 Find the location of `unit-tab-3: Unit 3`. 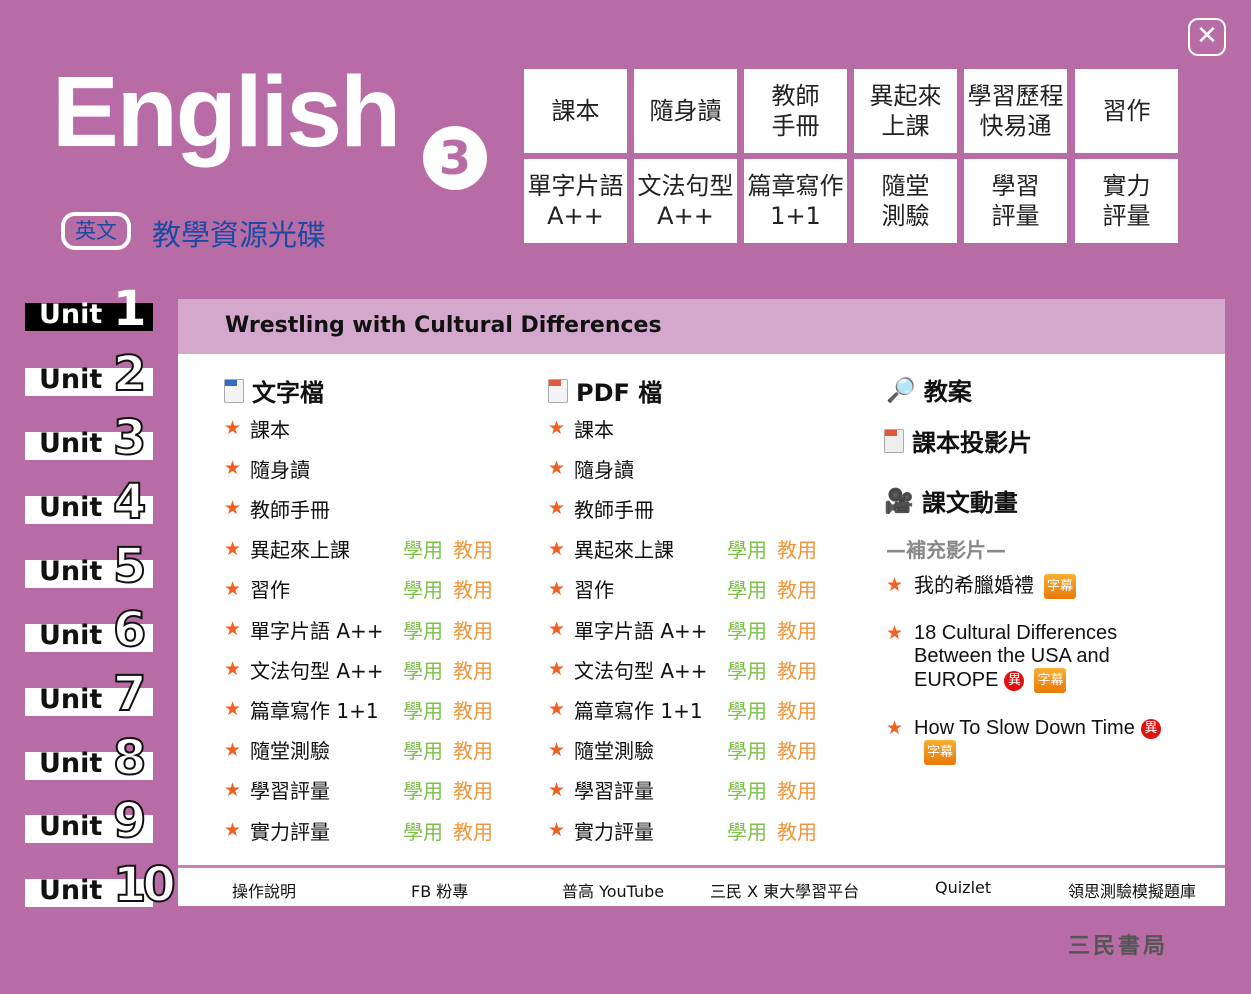

unit-tab-3: Unit 3 is located at coordinates (89, 438).